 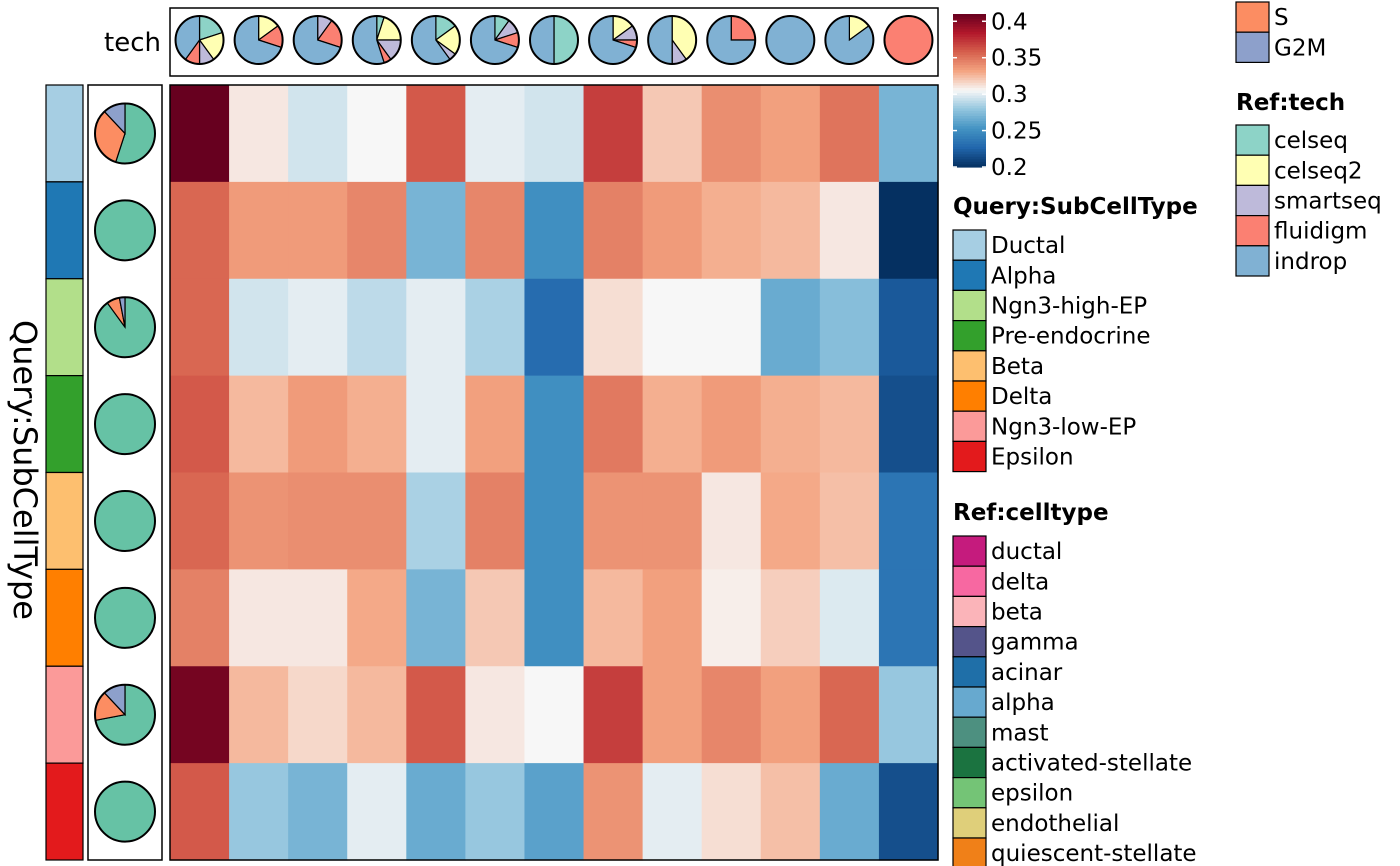 I want to click on legend-label: ductal, so click(x=1026, y=552).